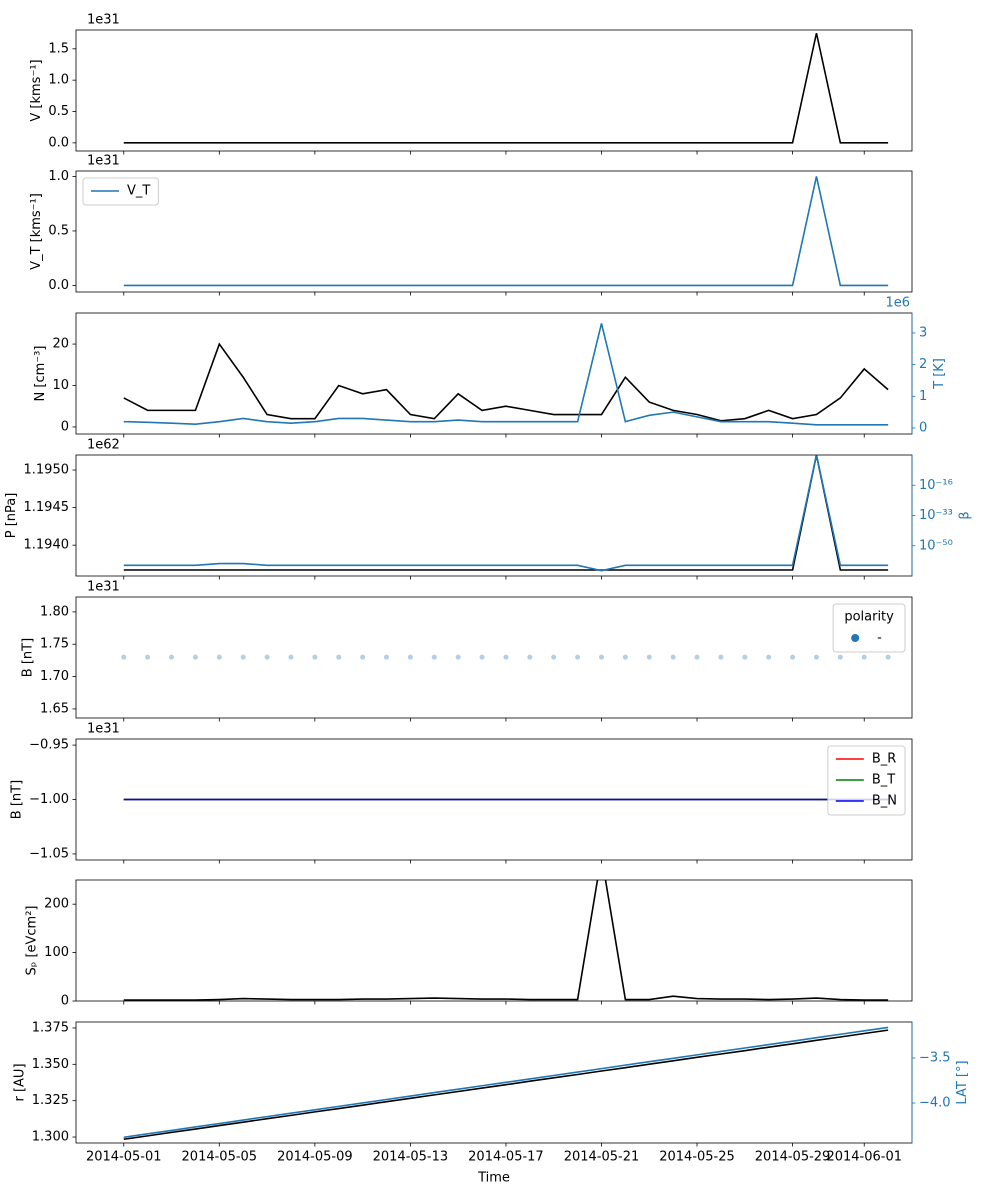 This screenshot has height=1200, width=1000. What do you see at coordinates (506, 1157) in the screenshot?
I see `x-tick-label: 2014-05-17` at bounding box center [506, 1157].